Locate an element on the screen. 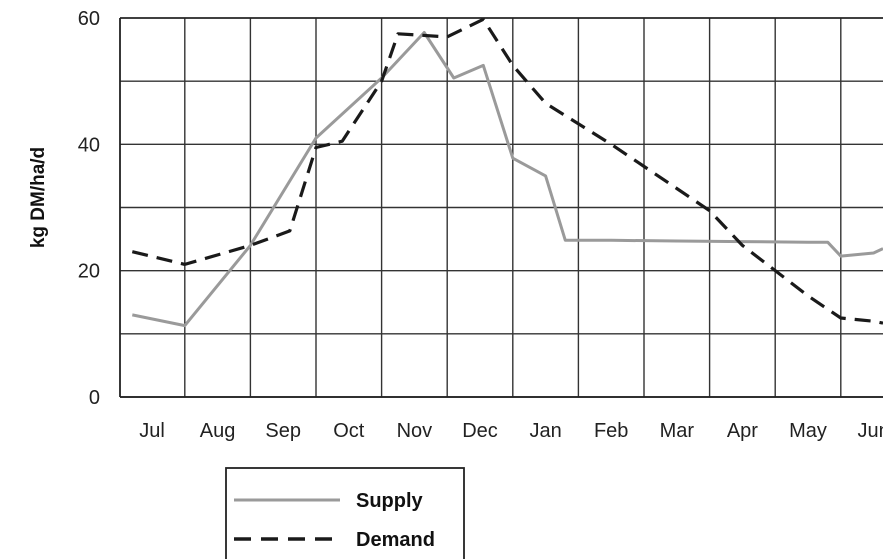 The image size is (883, 559). legend-label-supply: Supply is located at coordinates (390, 501).